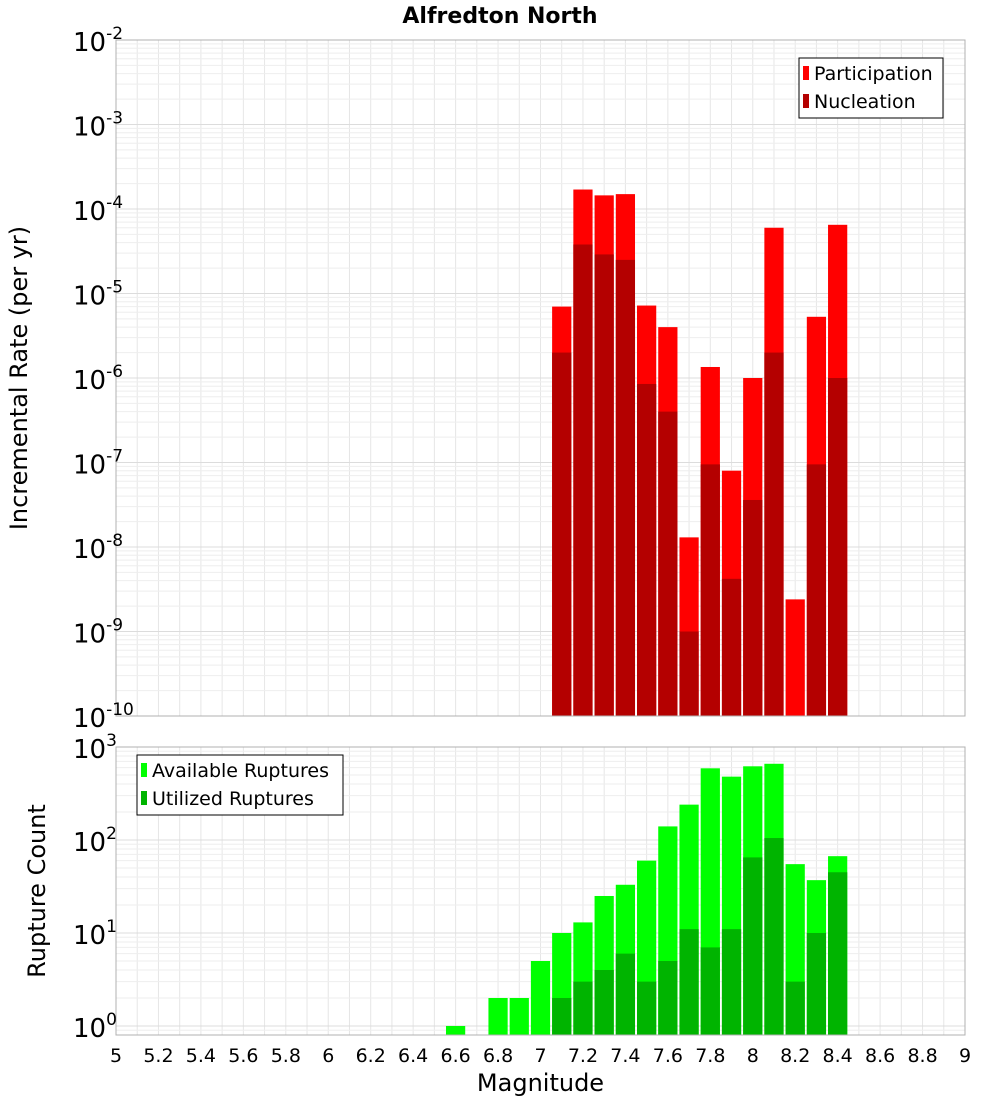  Describe the element at coordinates (625, 1056) in the screenshot. I see `x-tick-label: 7.4` at that location.